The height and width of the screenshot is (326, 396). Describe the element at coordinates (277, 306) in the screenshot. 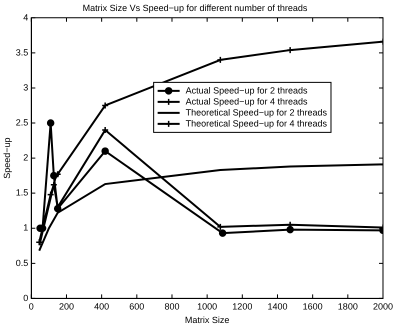

I see `x-tick-label: 1400` at that location.